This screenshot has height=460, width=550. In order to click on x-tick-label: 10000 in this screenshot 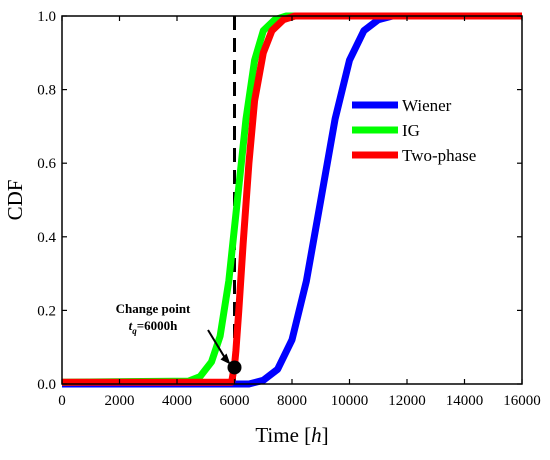, I will do `click(350, 401)`.